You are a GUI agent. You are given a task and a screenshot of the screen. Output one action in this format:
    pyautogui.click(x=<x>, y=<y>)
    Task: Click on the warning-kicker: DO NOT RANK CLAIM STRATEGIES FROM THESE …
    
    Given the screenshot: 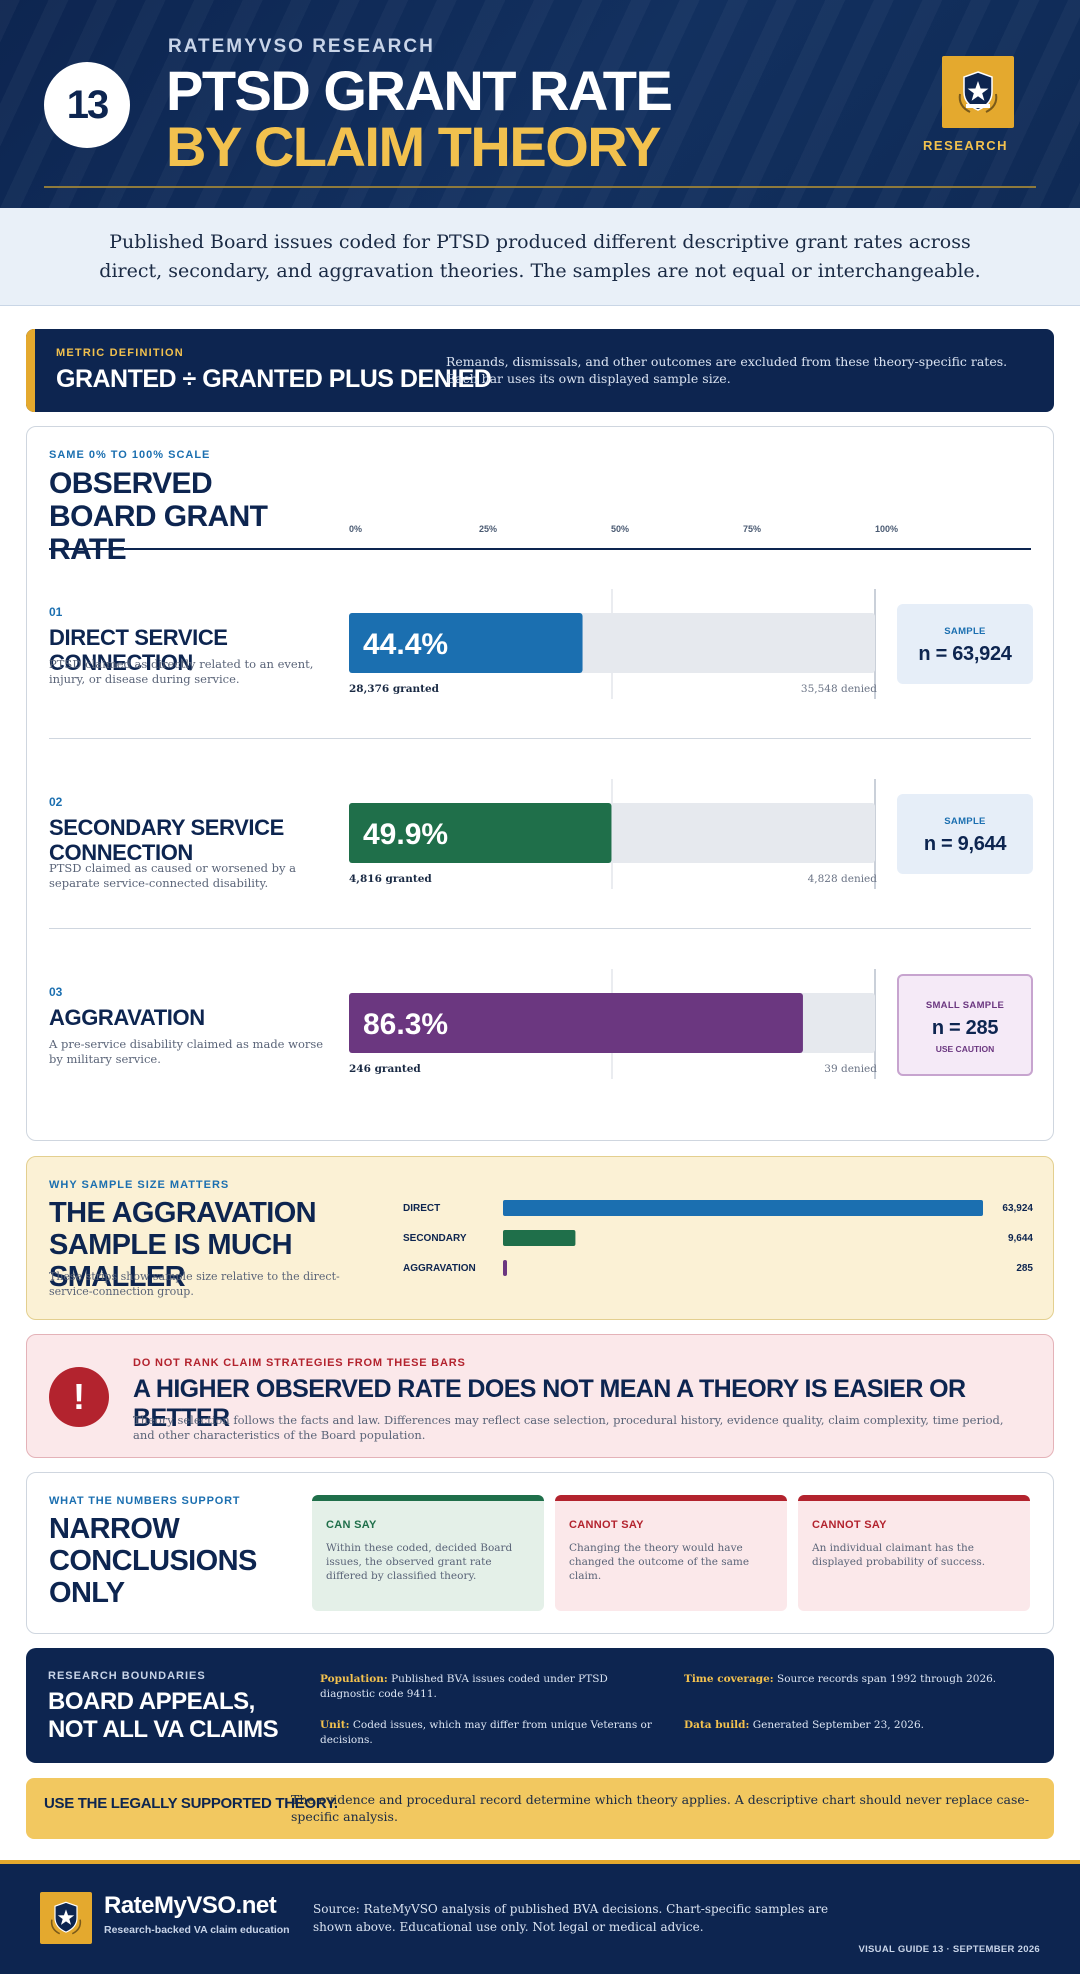 What is the action you would take?
    pyautogui.click(x=299, y=1363)
    